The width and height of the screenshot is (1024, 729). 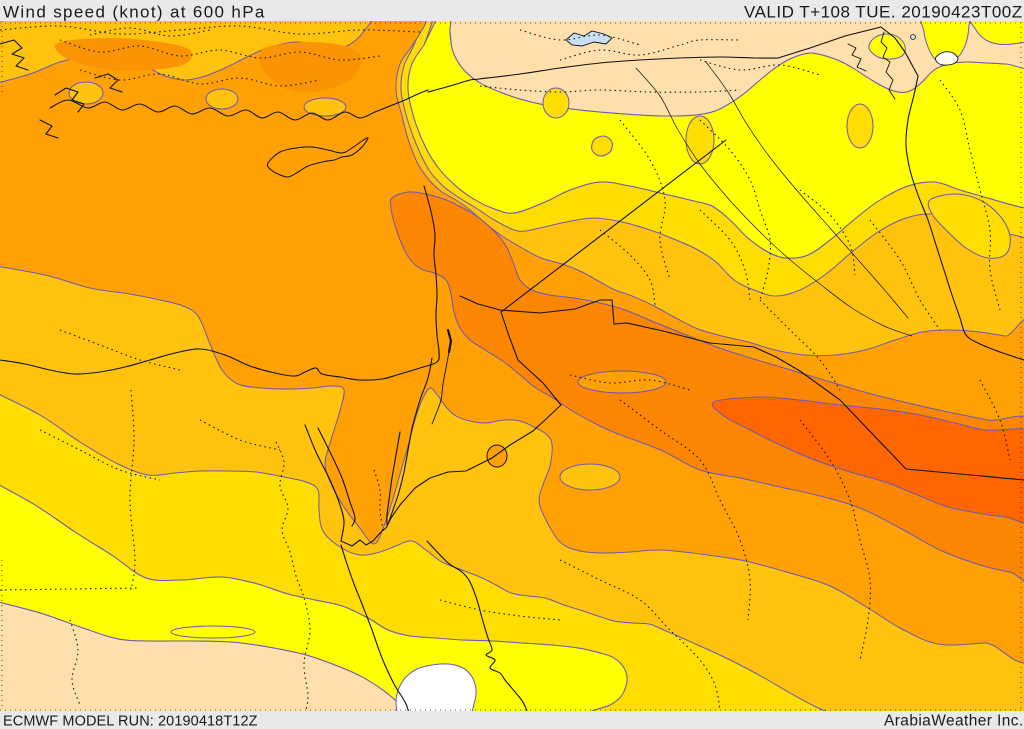 What do you see at coordinates (134, 12) in the screenshot?
I see `svg-text: Wind speed (knot) at 600 hPa` at bounding box center [134, 12].